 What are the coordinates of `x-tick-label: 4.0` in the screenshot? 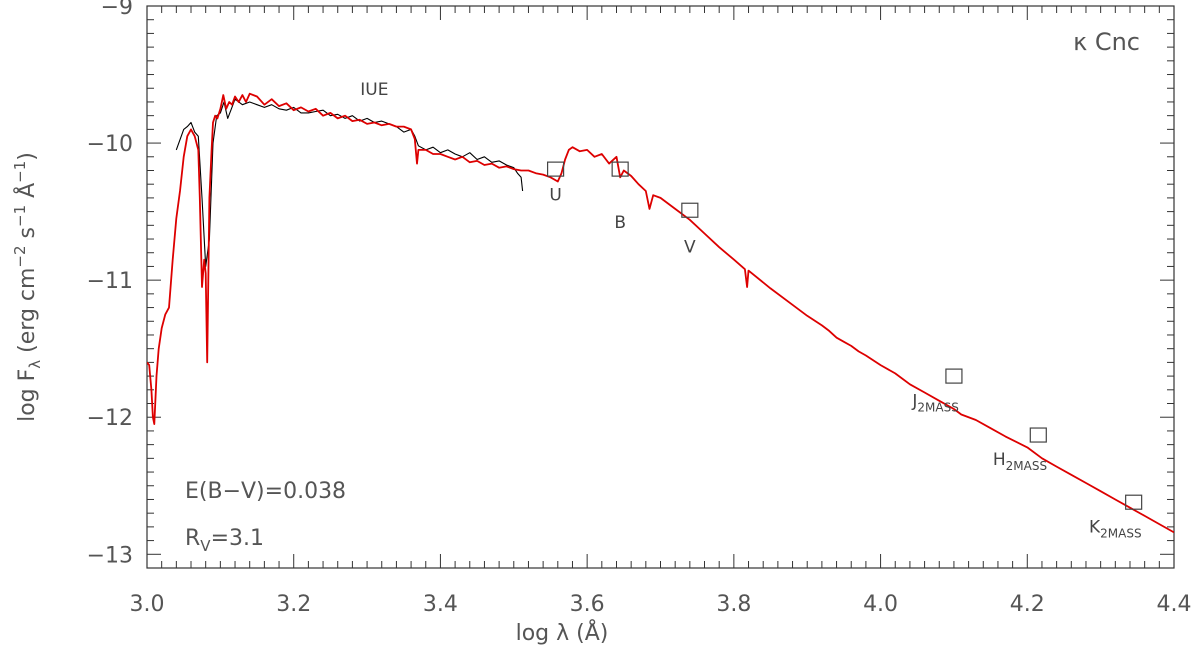 It's located at (880, 604).